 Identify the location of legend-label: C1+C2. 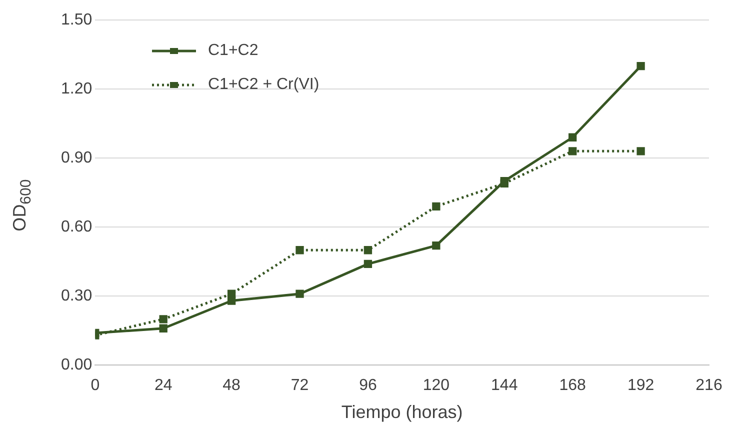
(233, 51).